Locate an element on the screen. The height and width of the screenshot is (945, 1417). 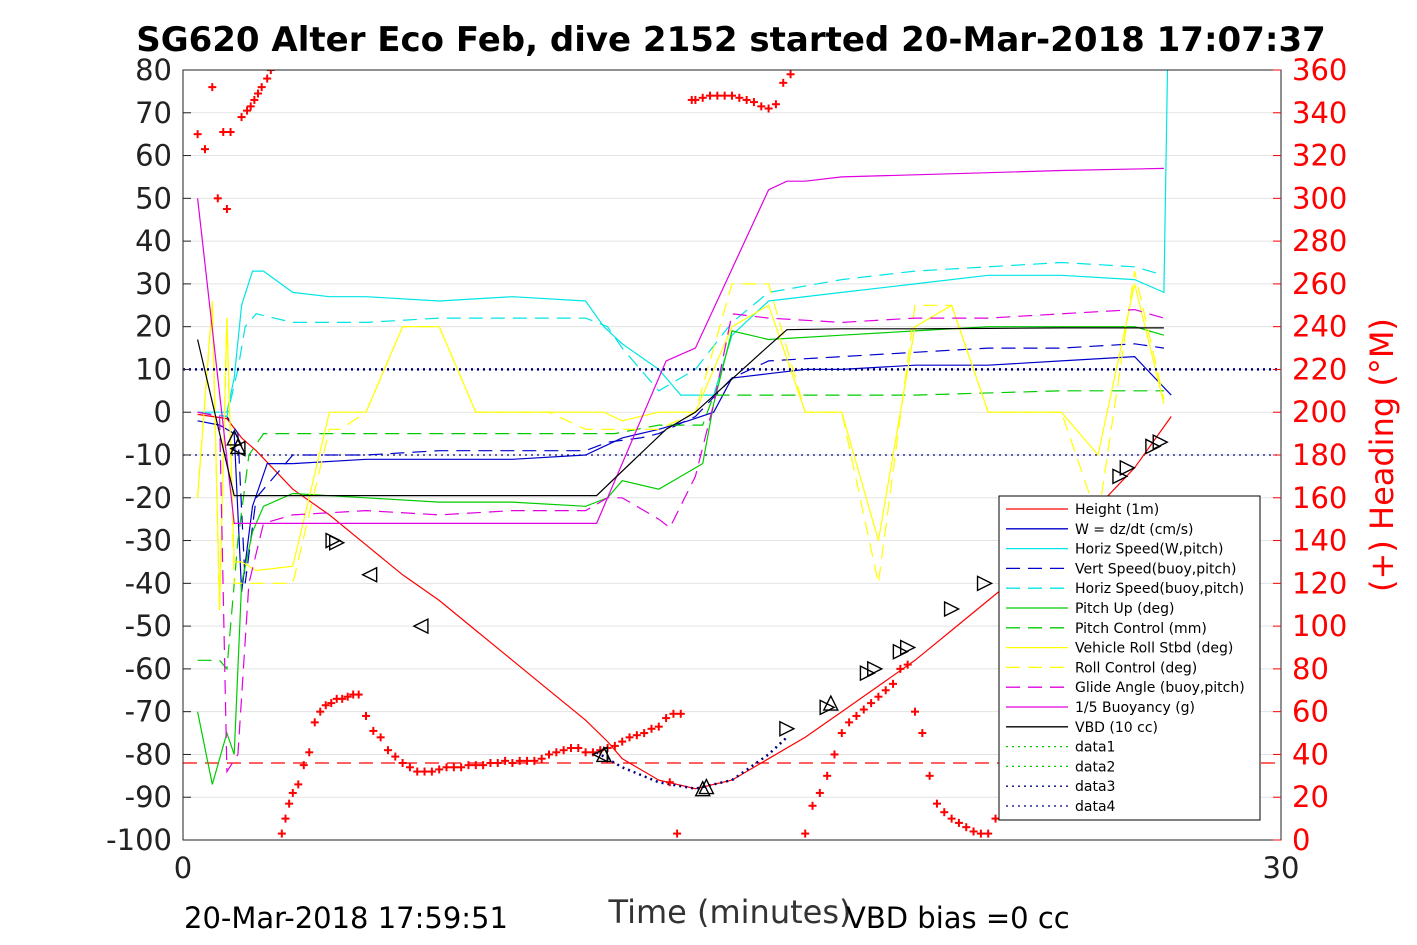
legend-label: data4 is located at coordinates (1095, 807).